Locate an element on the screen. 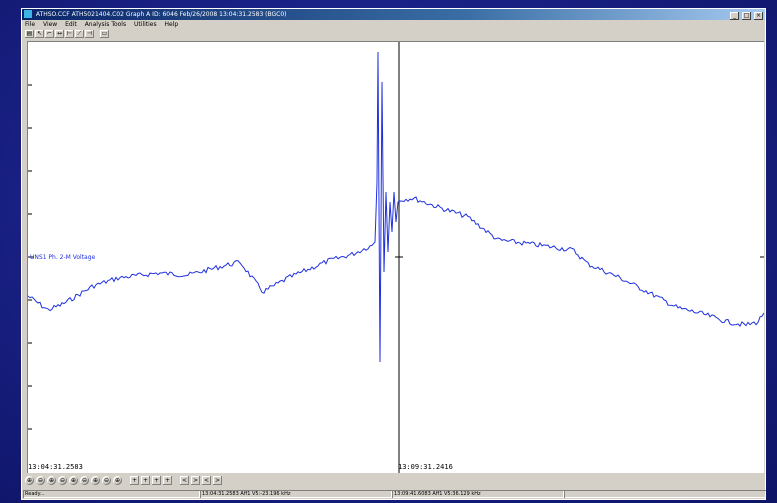  pan-tool-icon: ↔ is located at coordinates (59, 34).